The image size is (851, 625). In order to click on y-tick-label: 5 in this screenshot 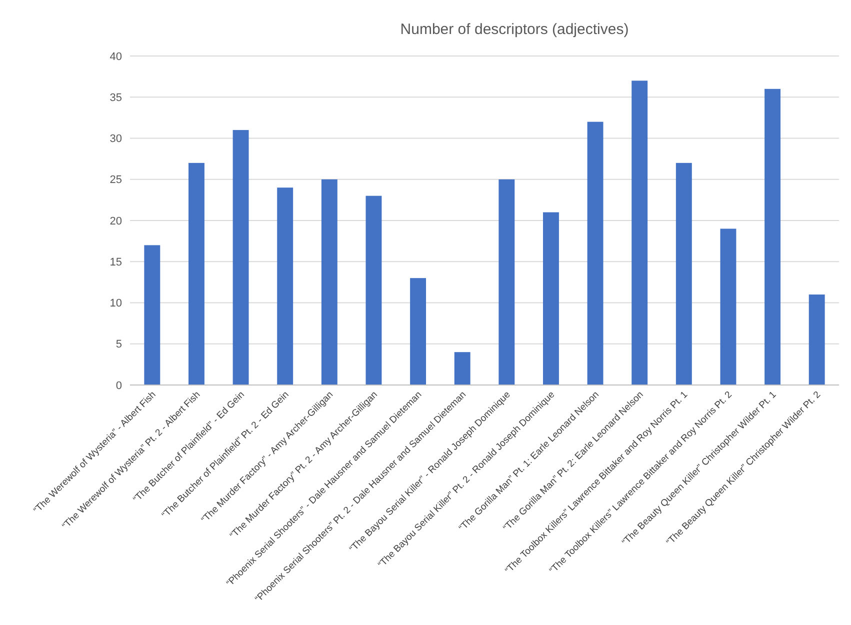, I will do `click(119, 344)`.